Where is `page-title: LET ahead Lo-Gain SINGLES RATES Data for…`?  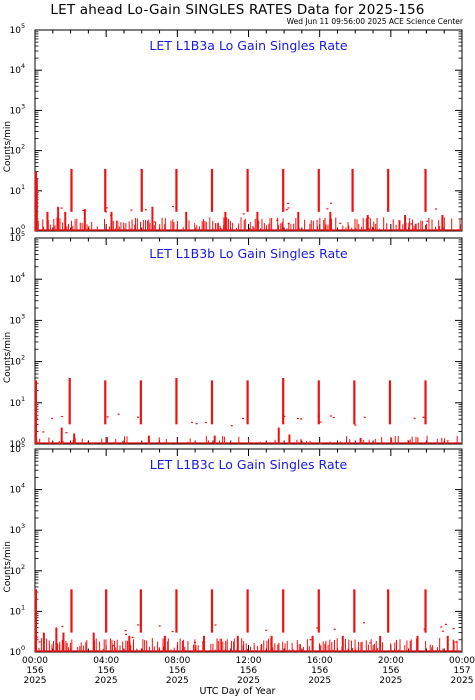 page-title: LET ahead Lo-Gain SINGLES RATES Data for… is located at coordinates (237, 10).